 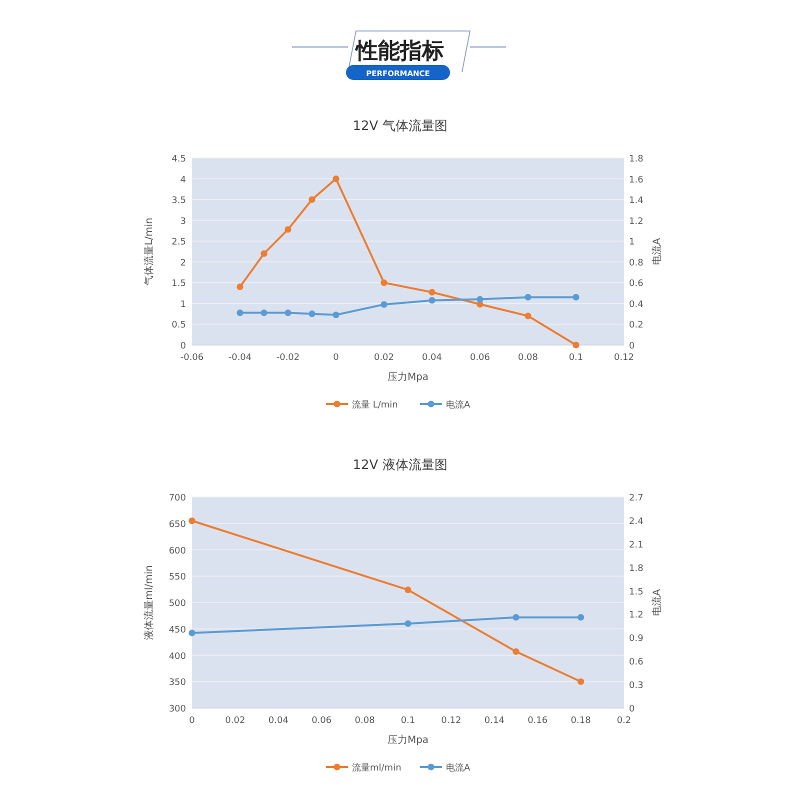 I want to click on y-tick-label: 2.5, so click(x=179, y=243).